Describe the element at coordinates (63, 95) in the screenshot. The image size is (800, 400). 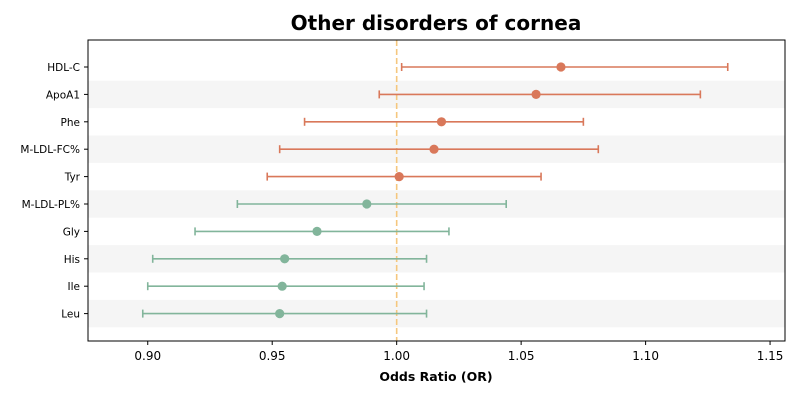
I see `y-tick-label: ApoA1` at that location.